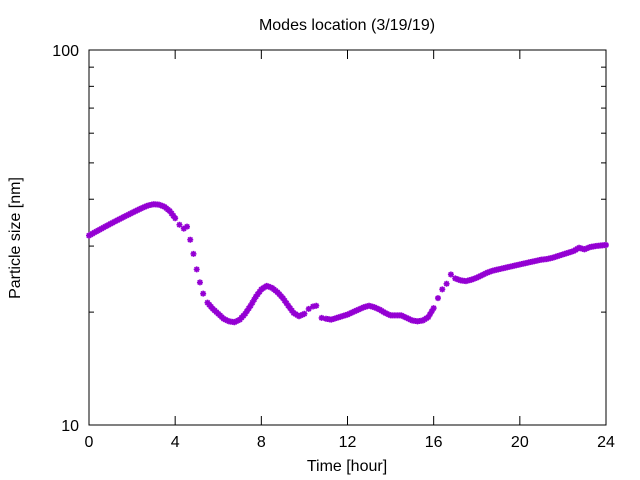  Describe the element at coordinates (347, 25) in the screenshot. I see `chart-title: Modes location (3/19/19)` at that location.